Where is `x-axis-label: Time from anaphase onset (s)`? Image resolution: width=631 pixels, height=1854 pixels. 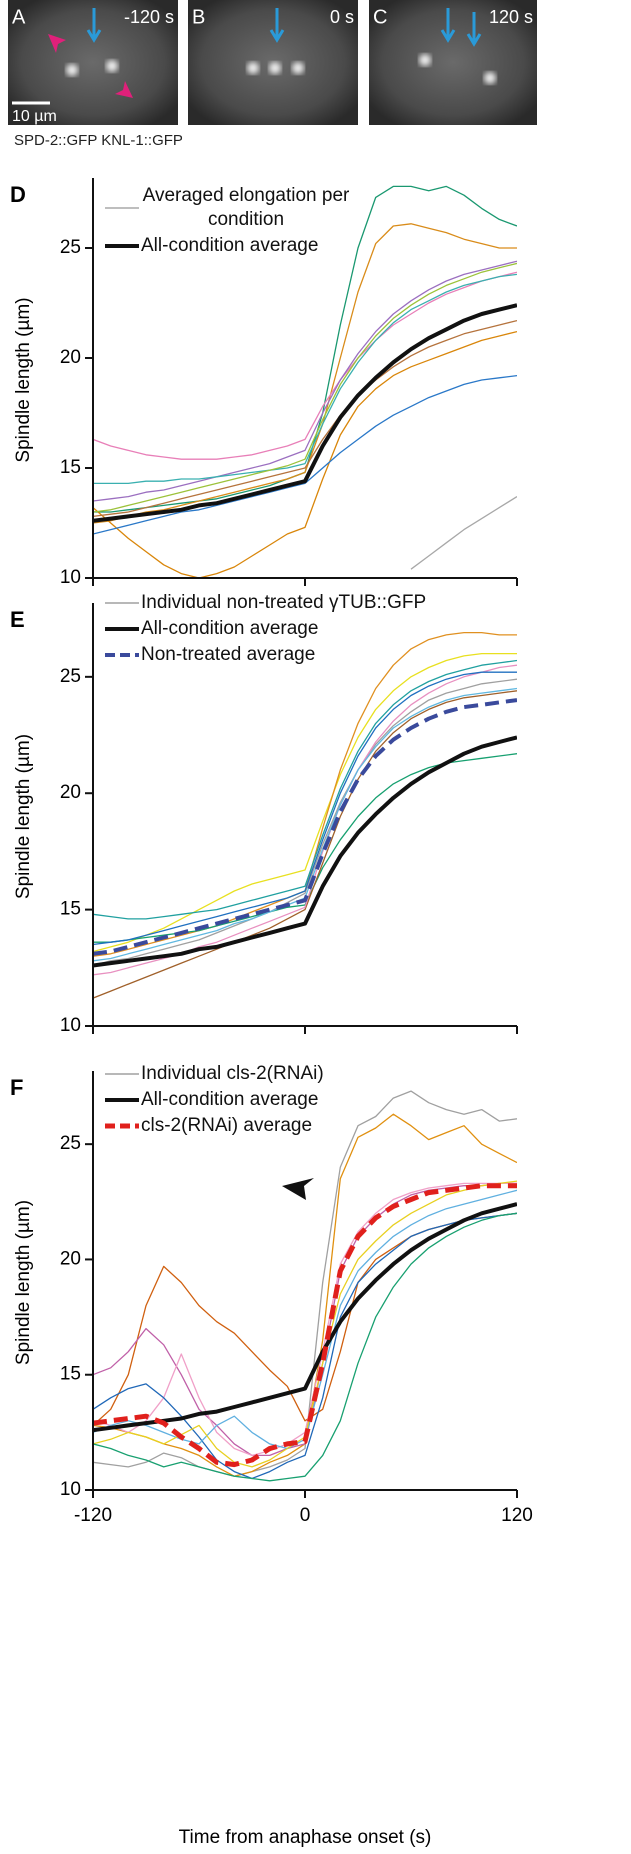
x-axis-label: Time from anaphase onset (s) is located at coordinates (305, 1837).